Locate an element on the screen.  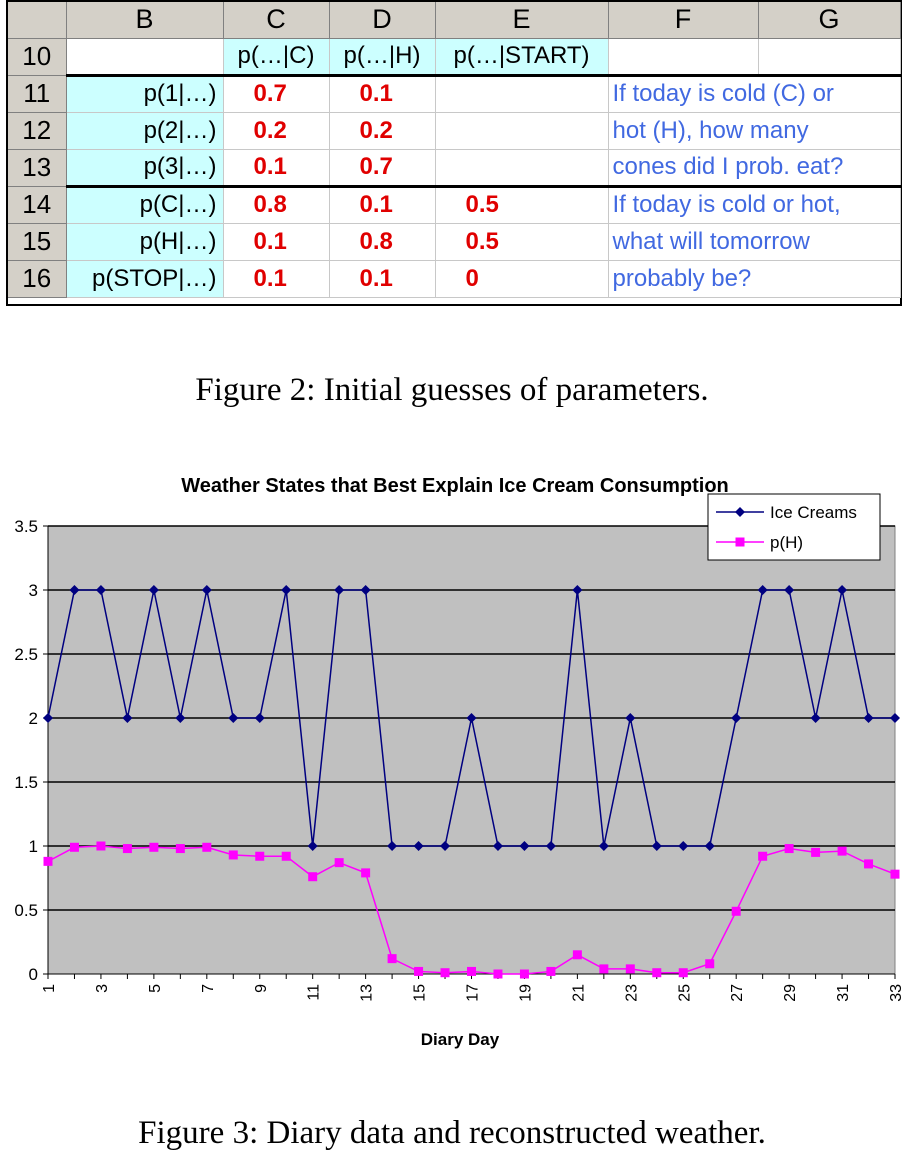
note-text: what will tomorrow is located at coordinates (711, 241).